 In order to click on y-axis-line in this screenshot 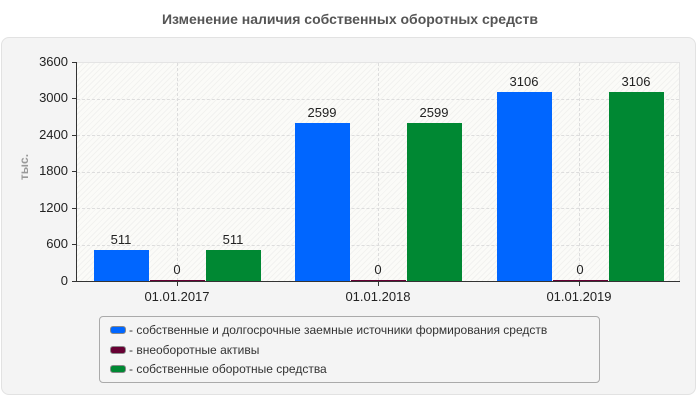, I will do `click(76, 172)`.